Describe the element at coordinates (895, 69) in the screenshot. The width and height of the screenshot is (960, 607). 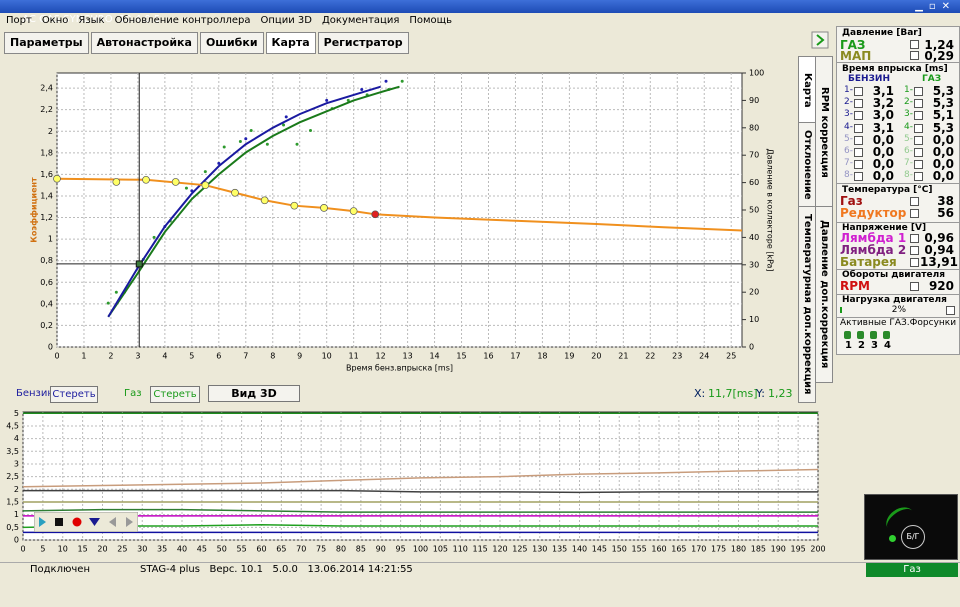
I see `group-title: Время впрыска [ms]` at that location.